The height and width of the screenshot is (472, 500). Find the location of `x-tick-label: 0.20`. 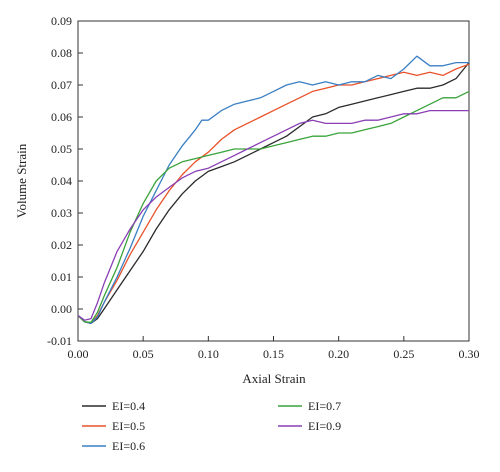

x-tick-label: 0.20 is located at coordinates (338, 354).